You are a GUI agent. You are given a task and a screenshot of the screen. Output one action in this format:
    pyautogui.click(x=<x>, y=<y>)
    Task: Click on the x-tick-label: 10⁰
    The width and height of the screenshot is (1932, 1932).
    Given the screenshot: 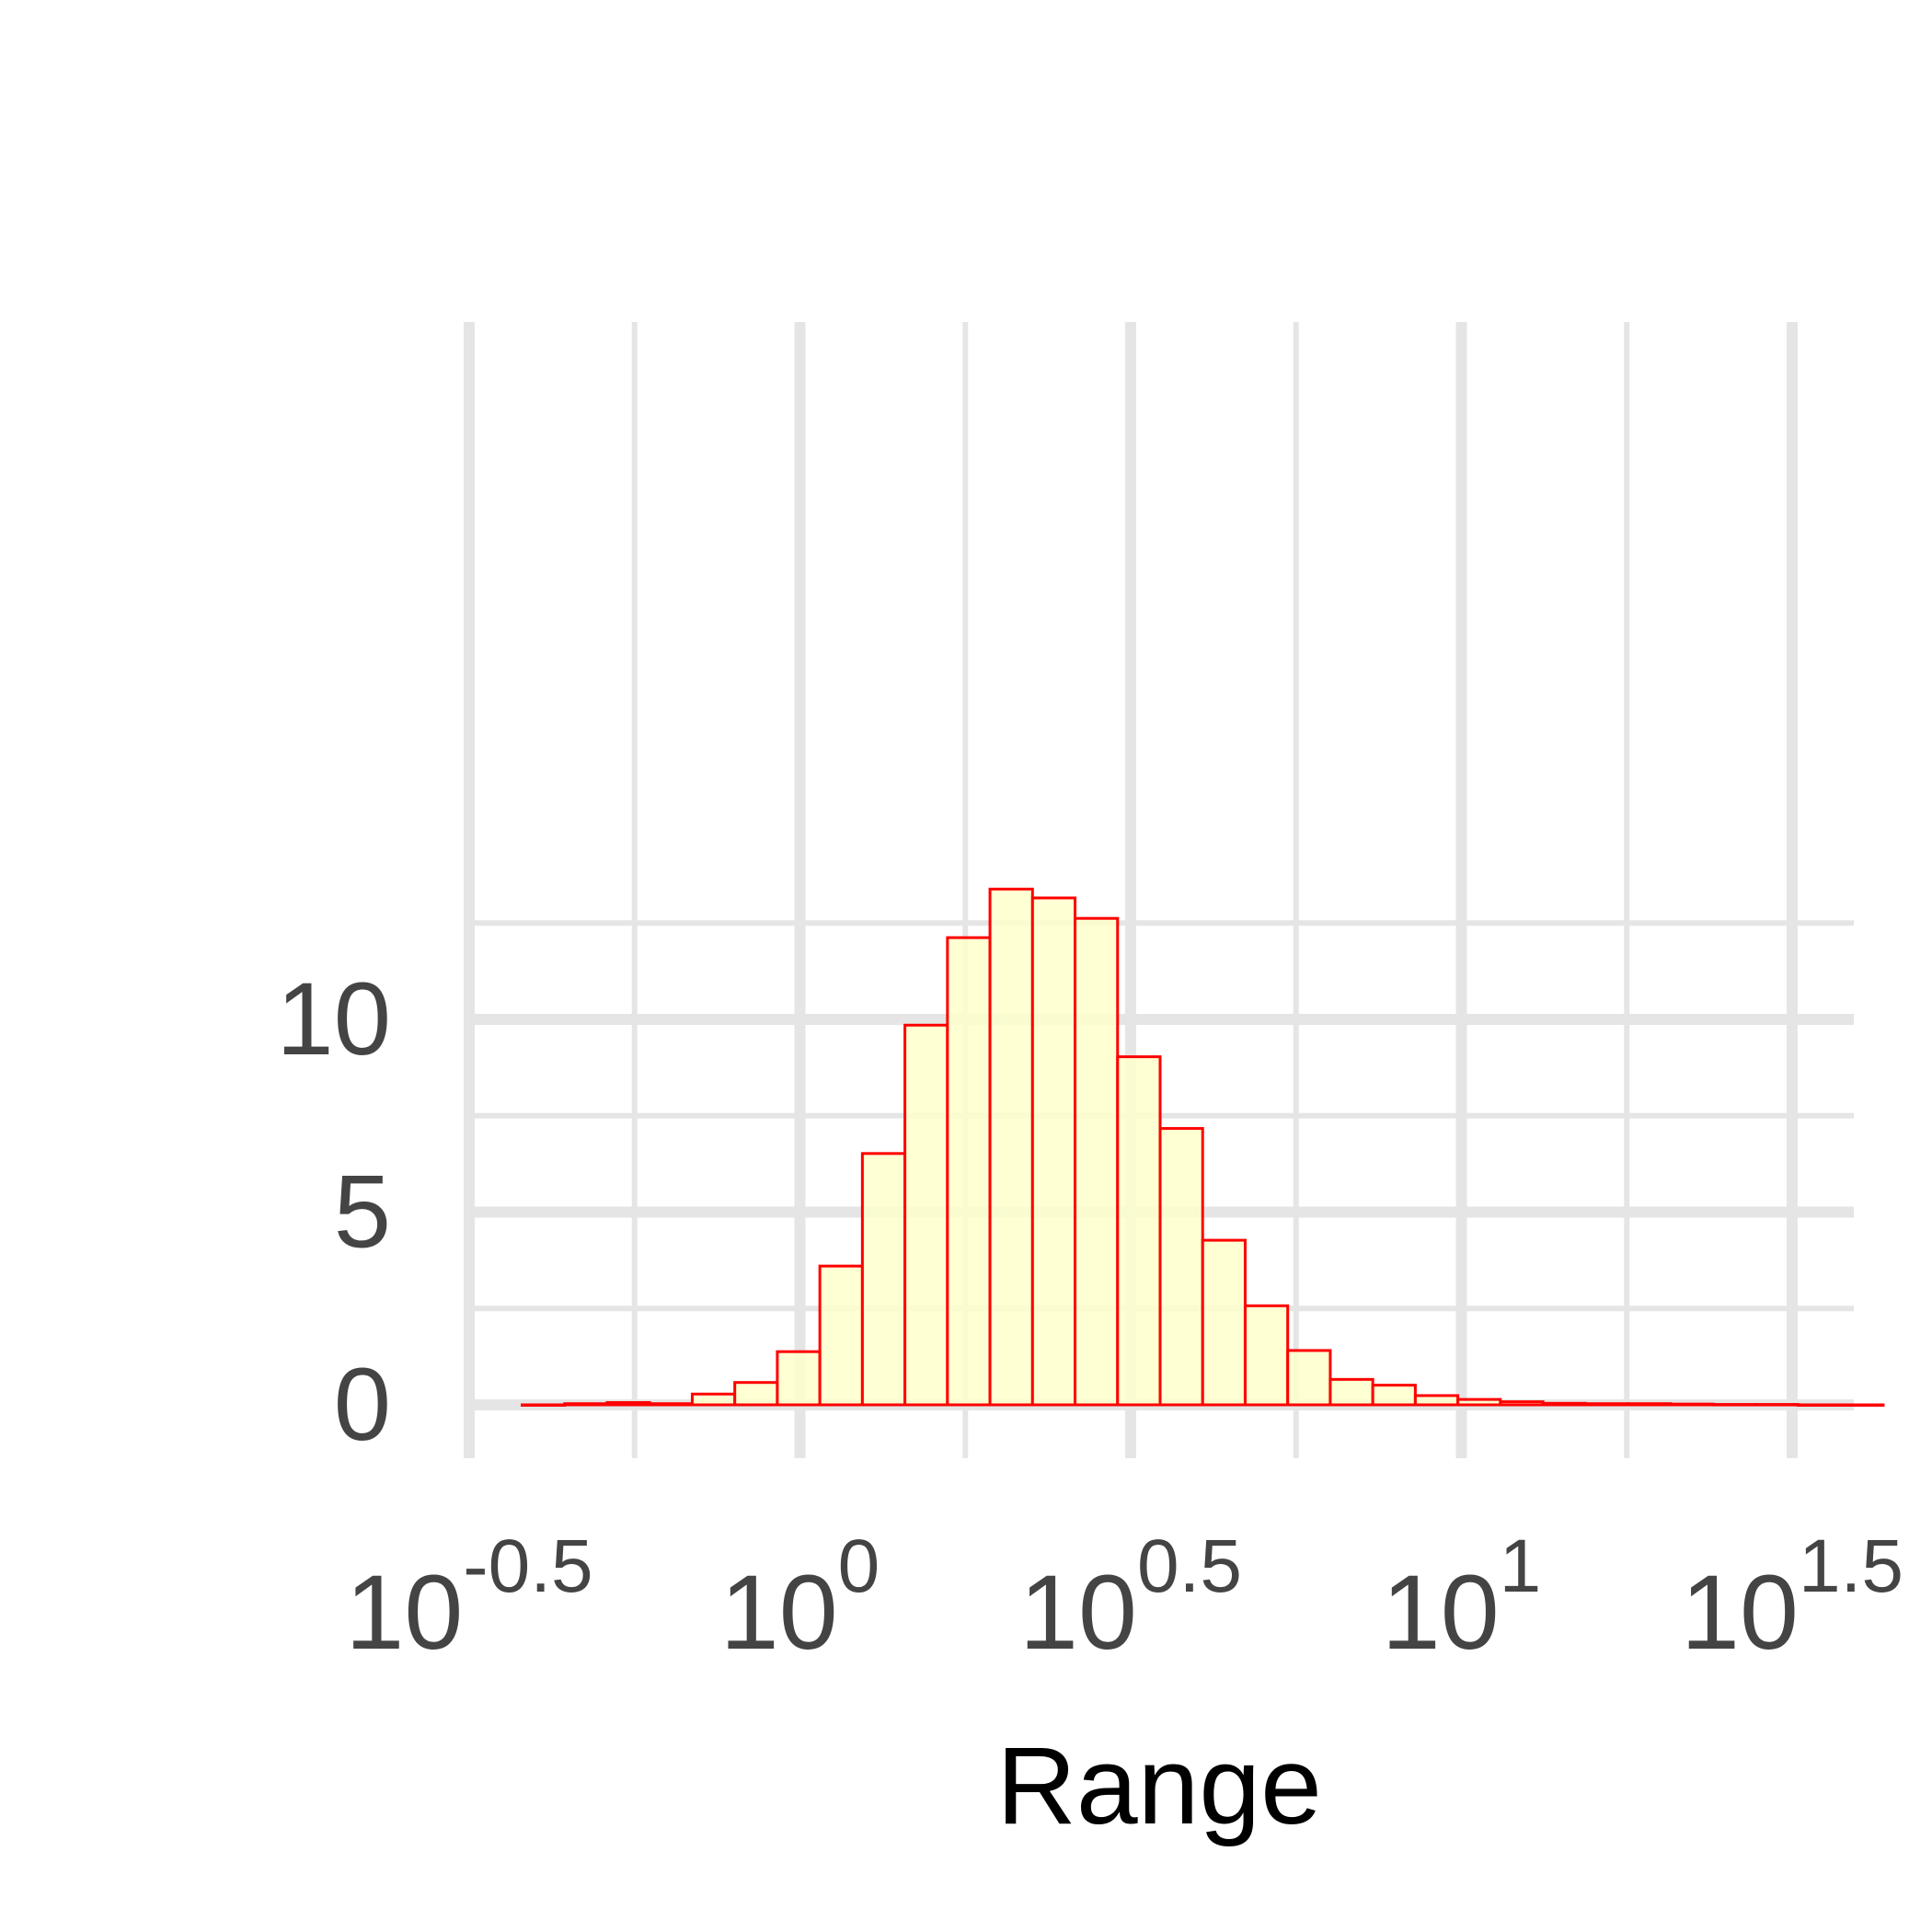 What is the action you would take?
    pyautogui.click(x=800, y=1598)
    